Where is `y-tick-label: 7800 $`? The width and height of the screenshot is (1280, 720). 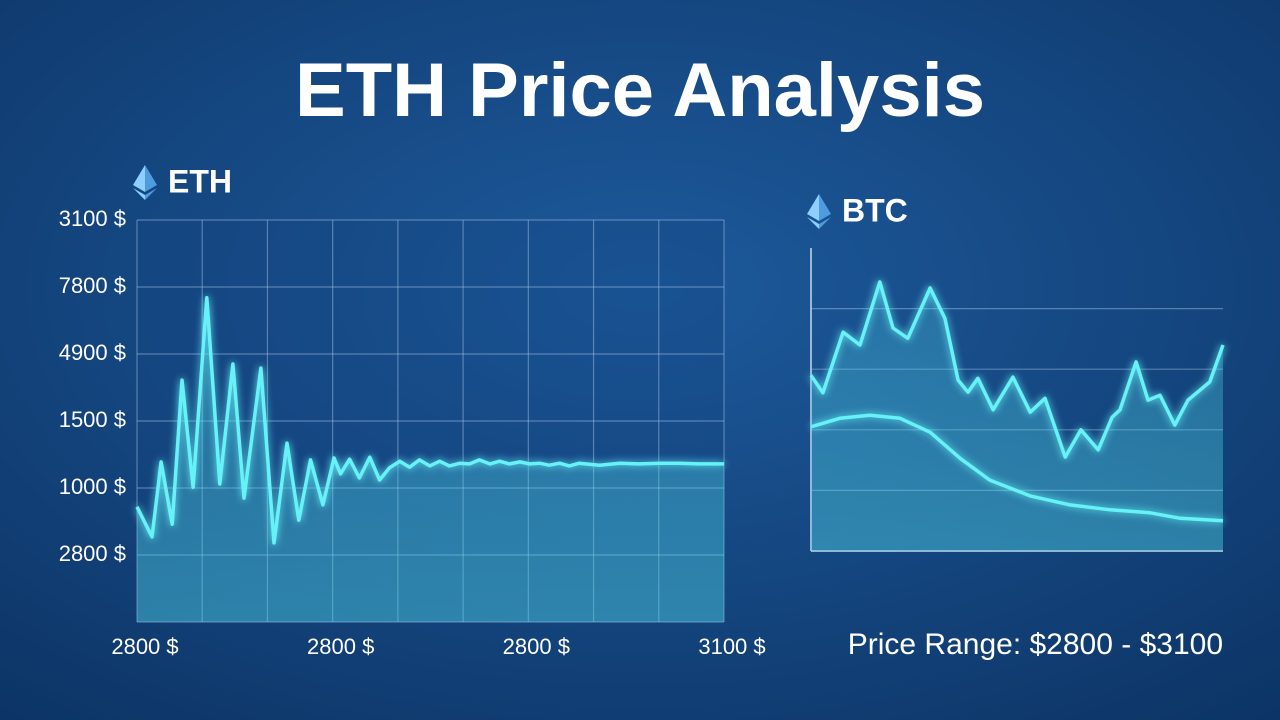
y-tick-label: 7800 $ is located at coordinates (92, 285).